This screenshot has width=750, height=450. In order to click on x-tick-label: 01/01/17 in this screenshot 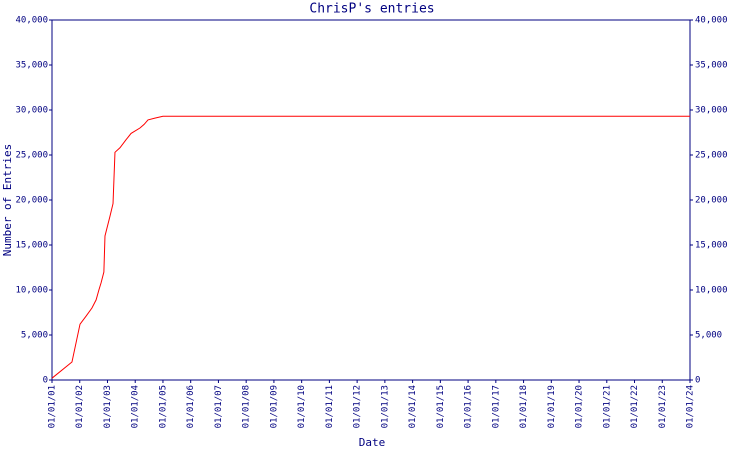, I will do `click(496, 406)`.